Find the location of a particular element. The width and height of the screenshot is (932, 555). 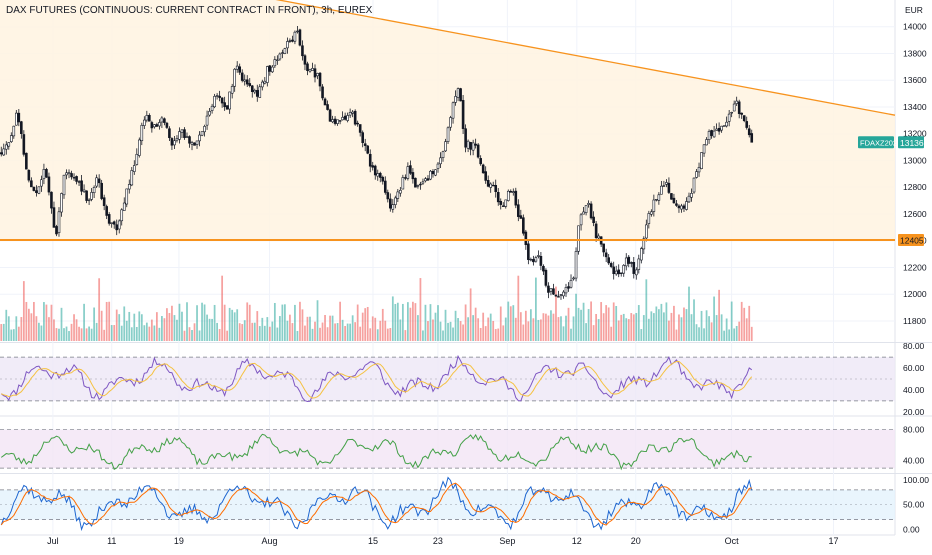

symbol-label: FDAXZ2022 is located at coordinates (880, 142).